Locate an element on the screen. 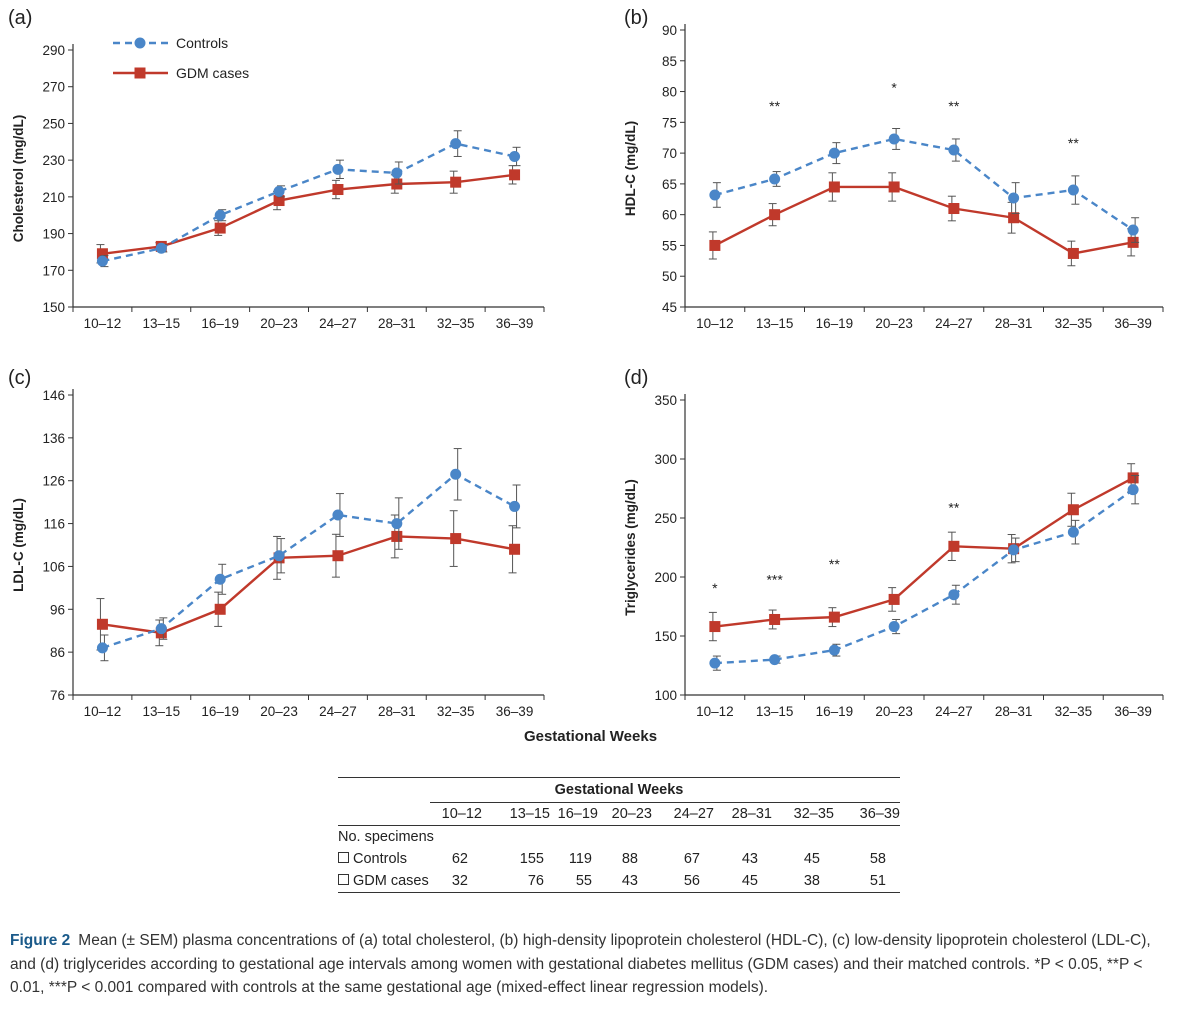  global-x-axis-label: Gestational Weeks is located at coordinates (590, 736).